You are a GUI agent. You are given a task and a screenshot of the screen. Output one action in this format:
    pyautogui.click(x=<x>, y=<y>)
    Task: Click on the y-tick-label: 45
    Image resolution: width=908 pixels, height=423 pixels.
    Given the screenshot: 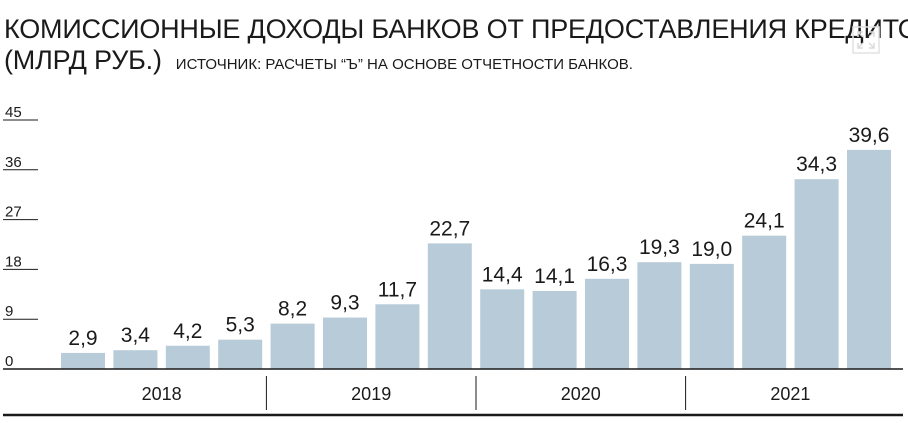 What is the action you would take?
    pyautogui.click(x=13, y=112)
    